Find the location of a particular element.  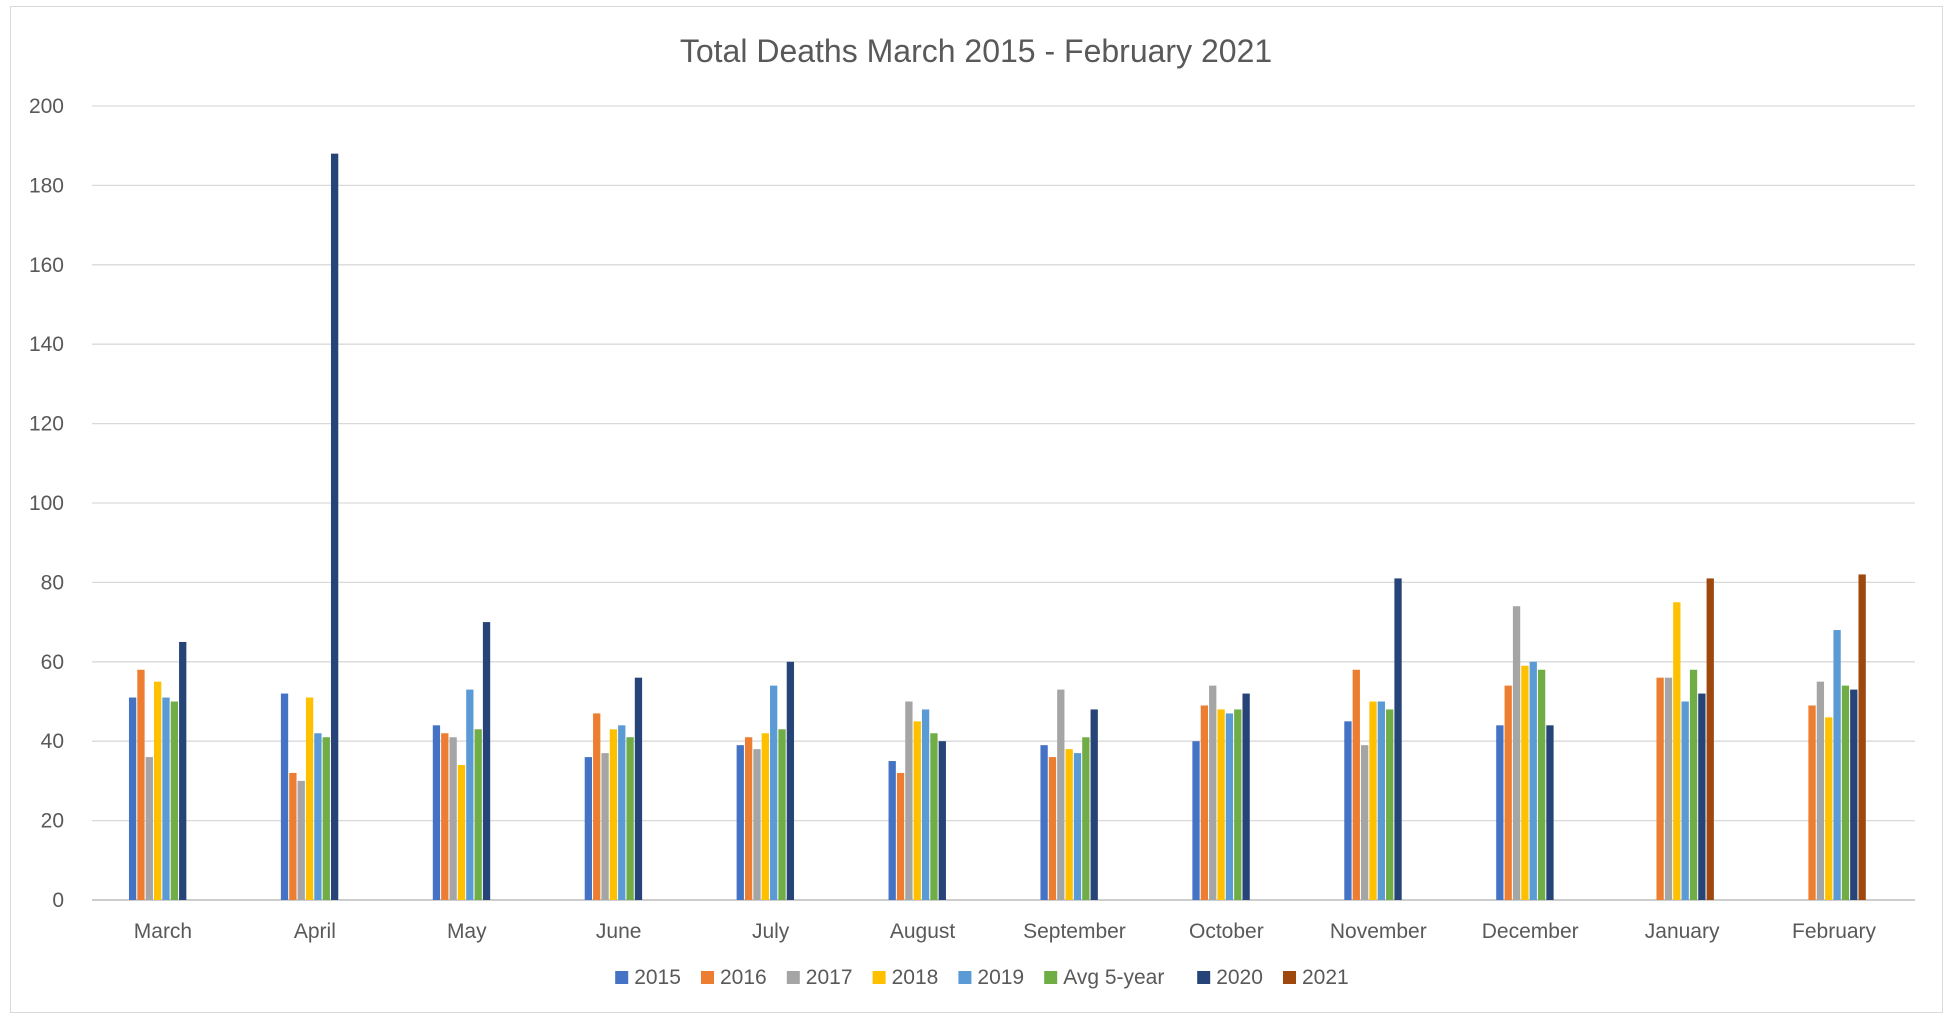

y-tick-label: 20 is located at coordinates (52, 821).